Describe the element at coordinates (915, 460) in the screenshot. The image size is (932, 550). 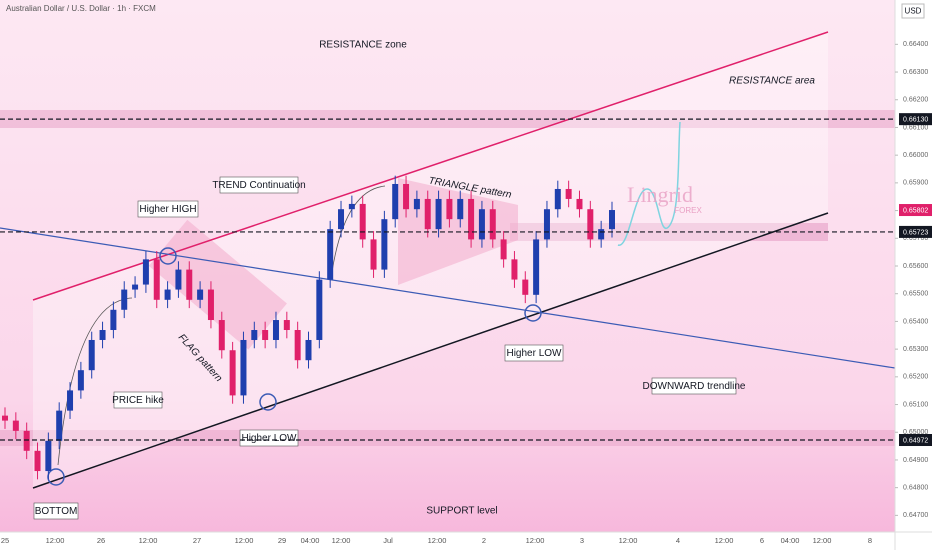
I see `y-tick-label: 0.64900` at that location.